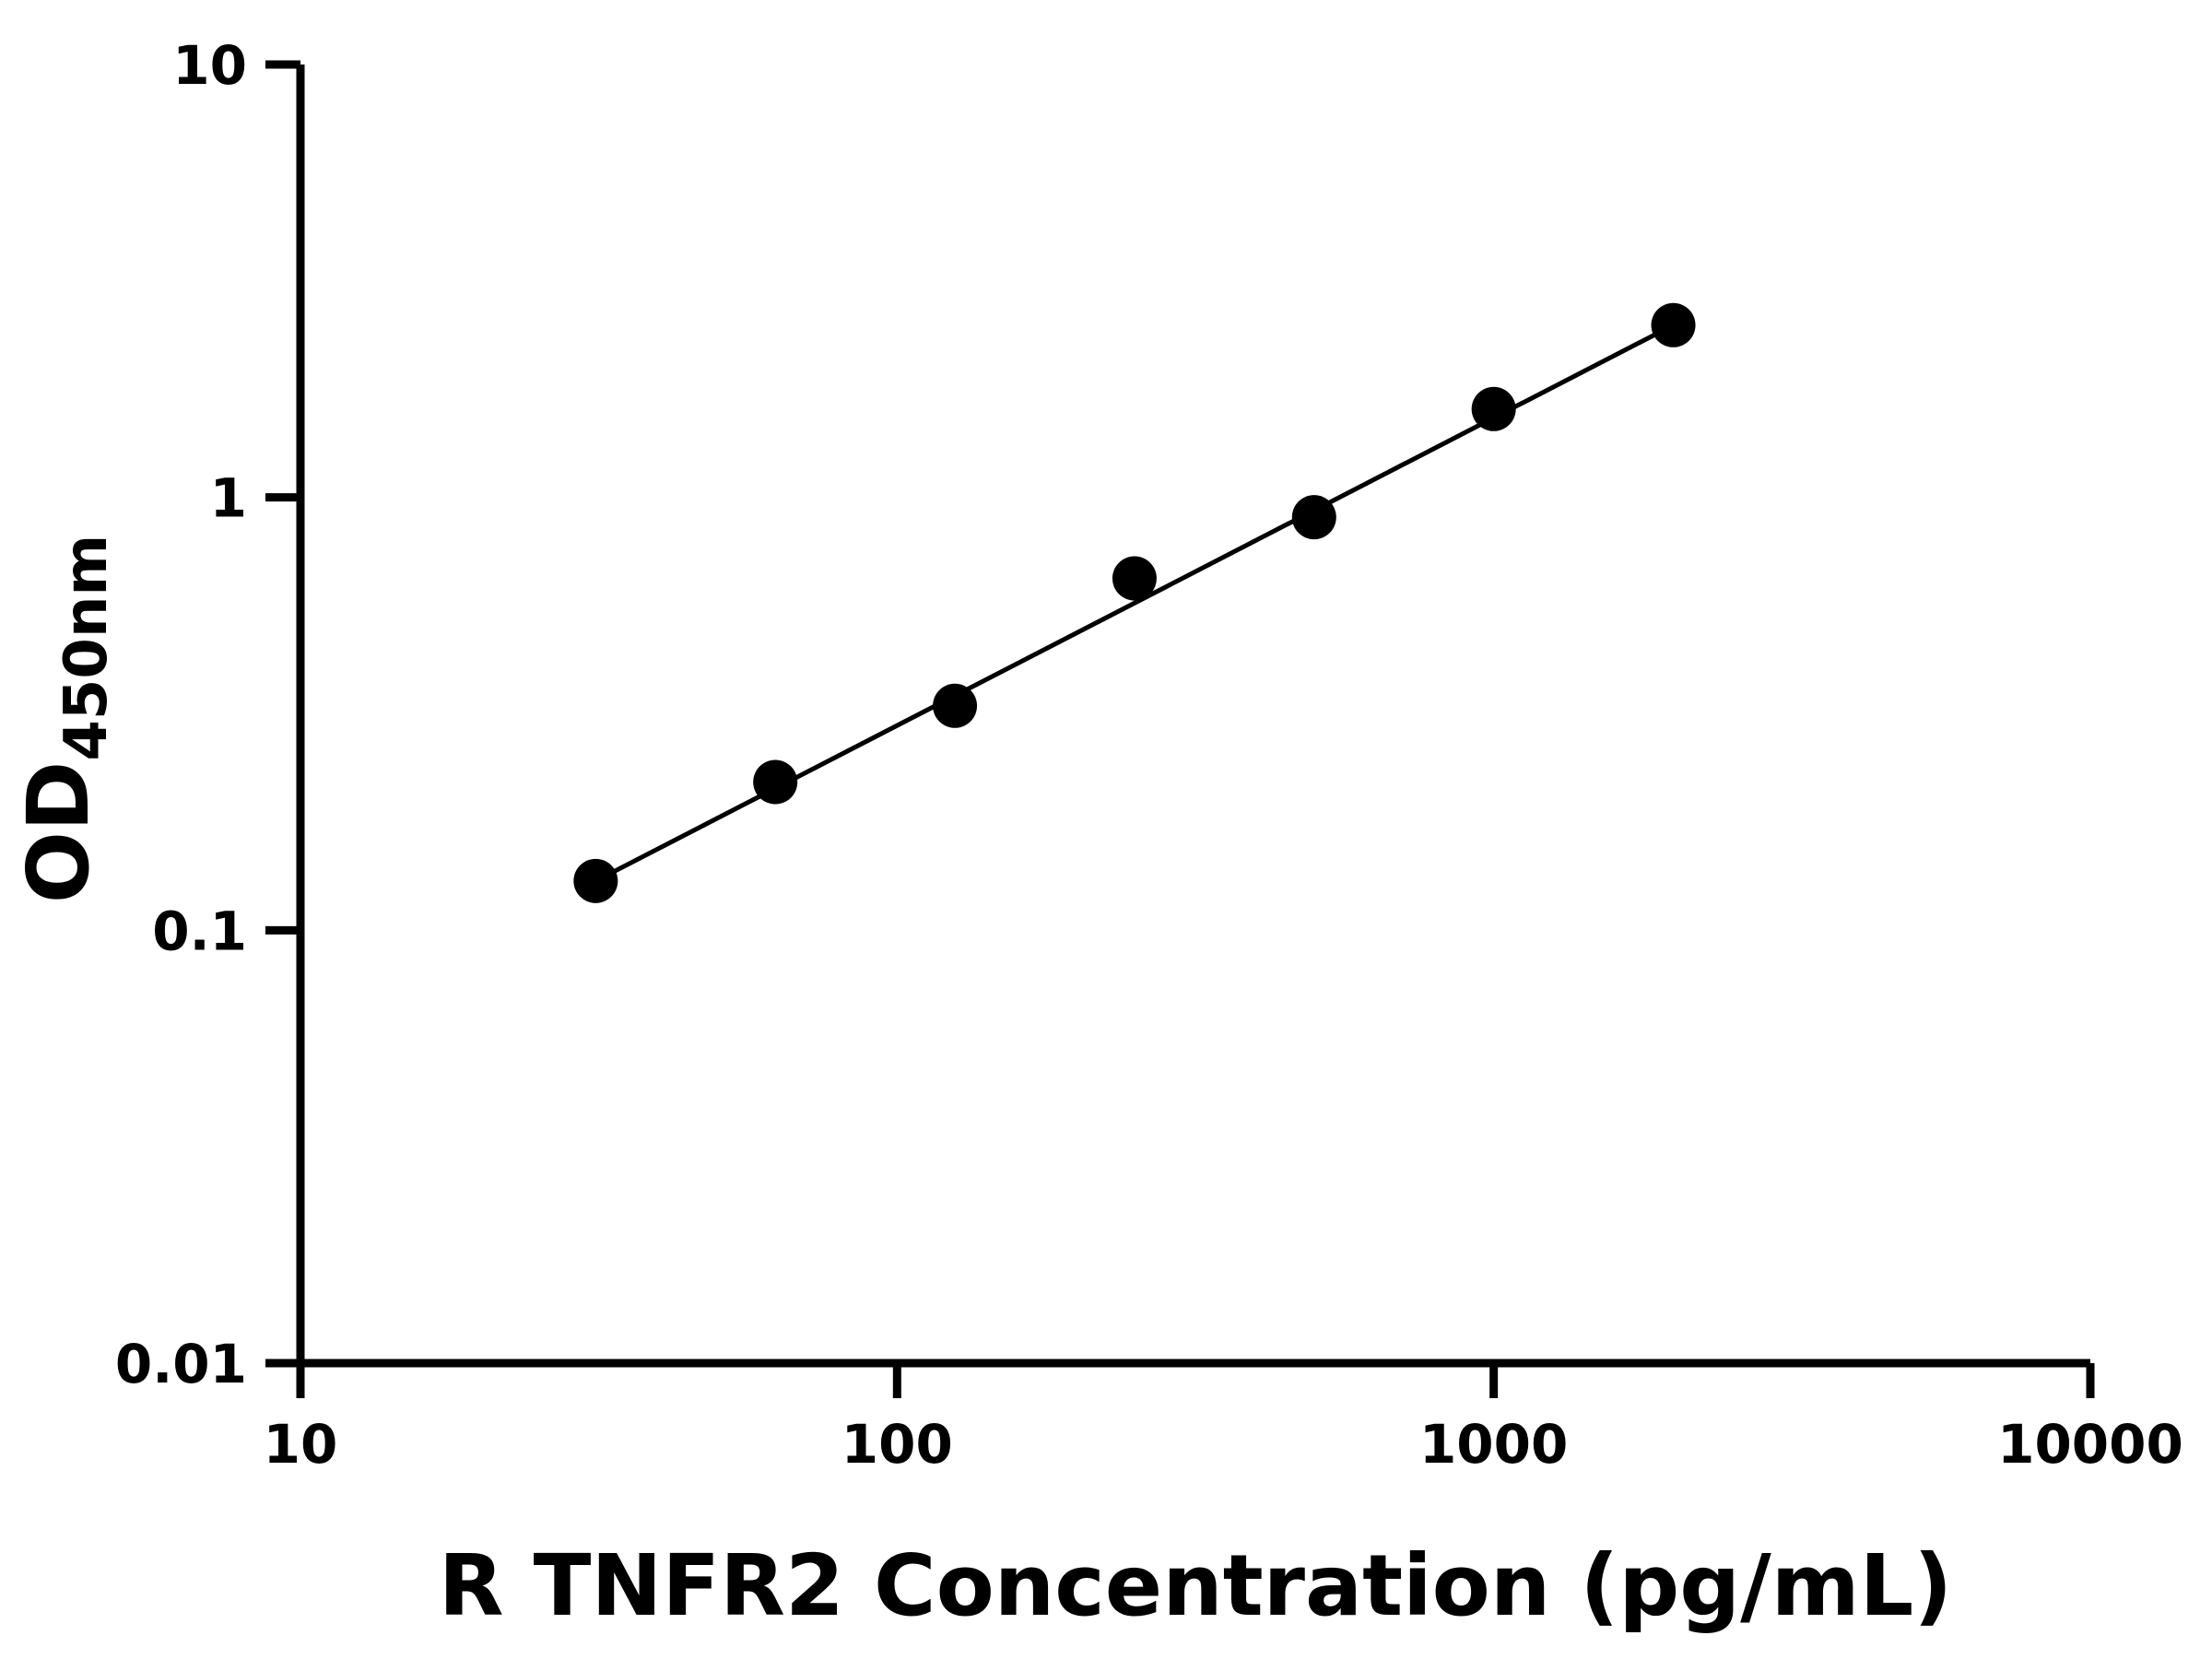 Image resolution: width=2212 pixels, height=1659 pixels. Describe the element at coordinates (1196, 1585) in the screenshot. I see `x-axis-title: R TNFR2 Concentration (pg/mL)` at that location.